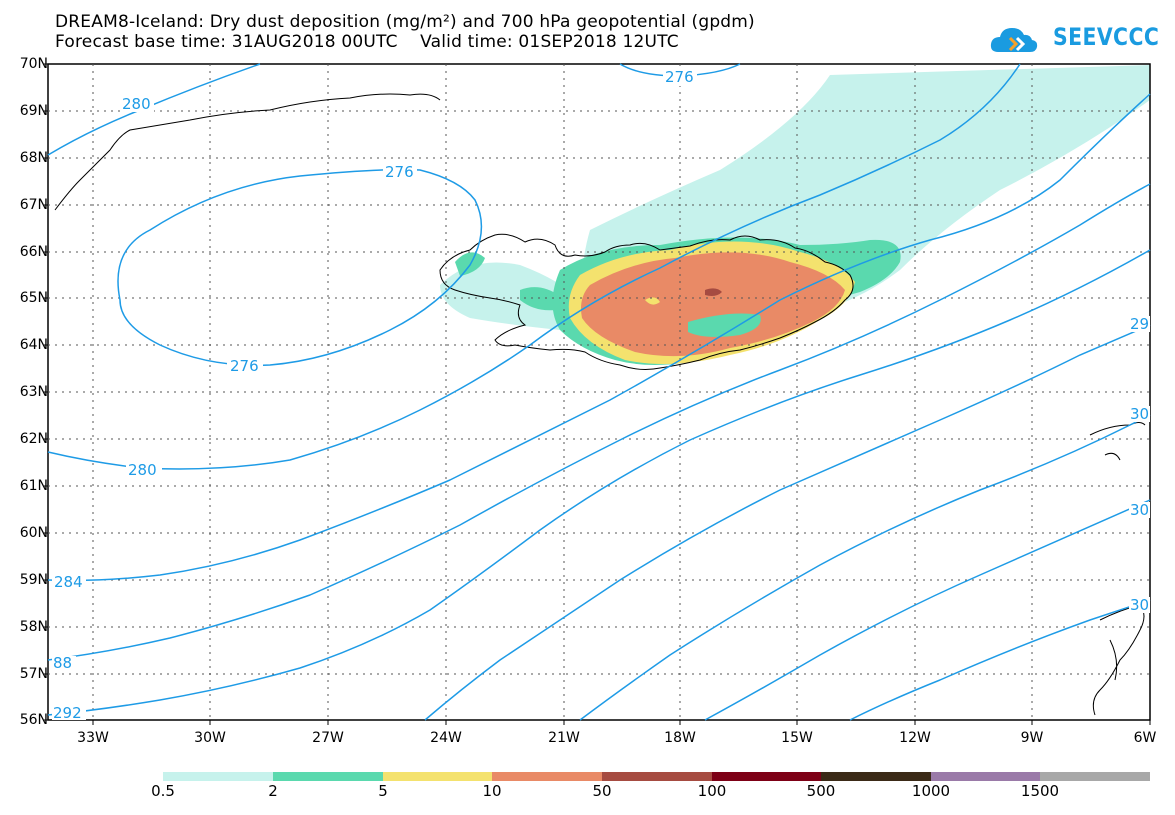 The image size is (1175, 815). What do you see at coordinates (33, 627) in the screenshot?
I see `lat-label: 58N` at bounding box center [33, 627].